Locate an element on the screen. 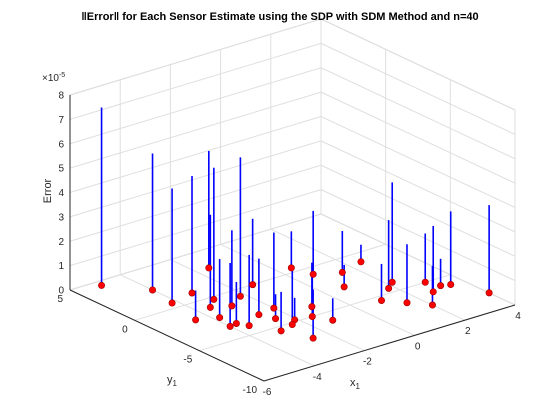 This screenshot has width=560, height=420. x-tick-label: 0 is located at coordinates (418, 346).